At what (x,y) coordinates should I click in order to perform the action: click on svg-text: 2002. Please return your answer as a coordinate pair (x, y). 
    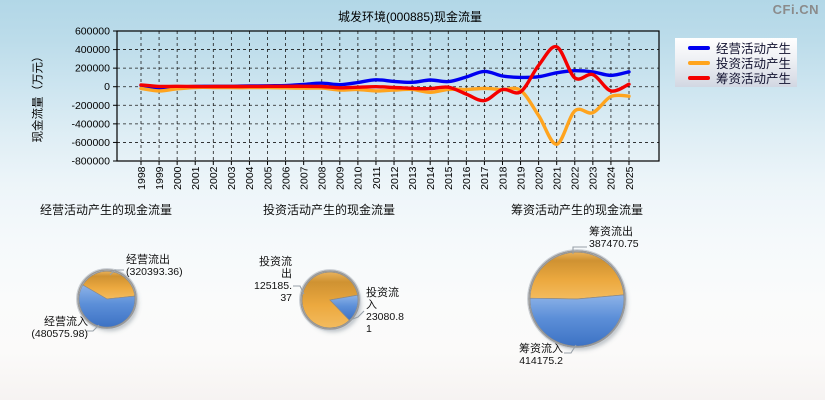
    Looking at the image, I should click on (214, 178).